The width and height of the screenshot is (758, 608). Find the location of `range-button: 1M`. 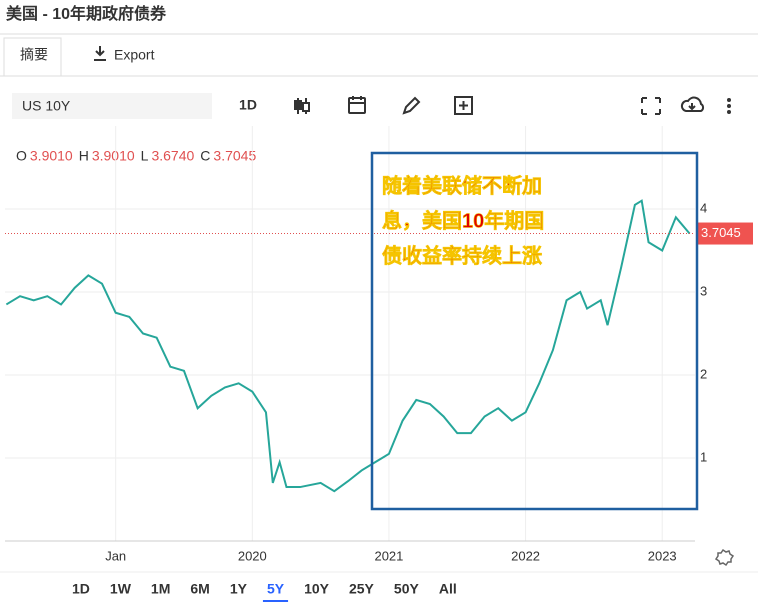

range-button: 1M is located at coordinates (160, 589).